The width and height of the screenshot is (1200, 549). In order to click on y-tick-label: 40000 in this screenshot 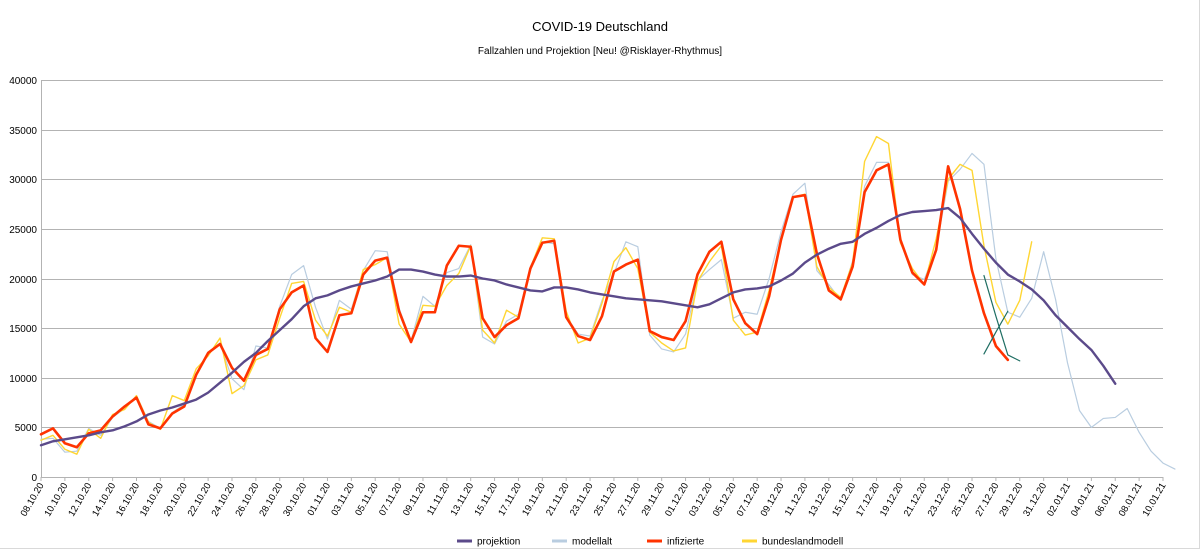, I will do `click(23, 81)`.